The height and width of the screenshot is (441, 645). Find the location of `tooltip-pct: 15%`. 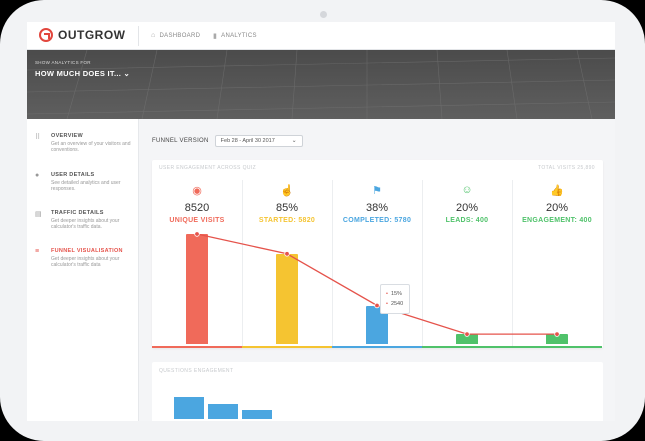

tooltip-pct: 15% is located at coordinates (396, 294).